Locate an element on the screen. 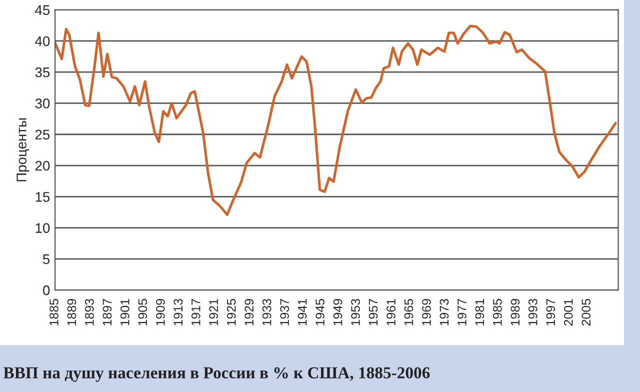 The width and height of the screenshot is (640, 392). y-tick-label: 40 is located at coordinates (42, 41).